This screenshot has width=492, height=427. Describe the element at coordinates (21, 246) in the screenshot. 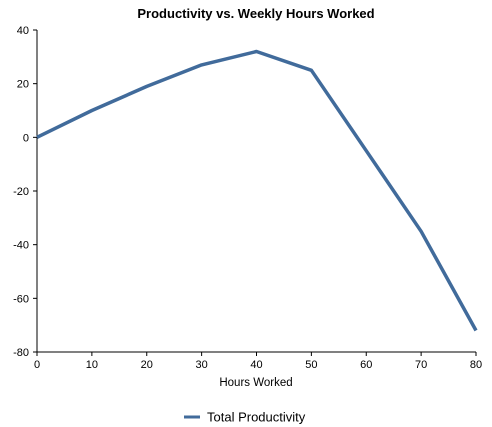

I see `y-tick-label: -40` at that location.